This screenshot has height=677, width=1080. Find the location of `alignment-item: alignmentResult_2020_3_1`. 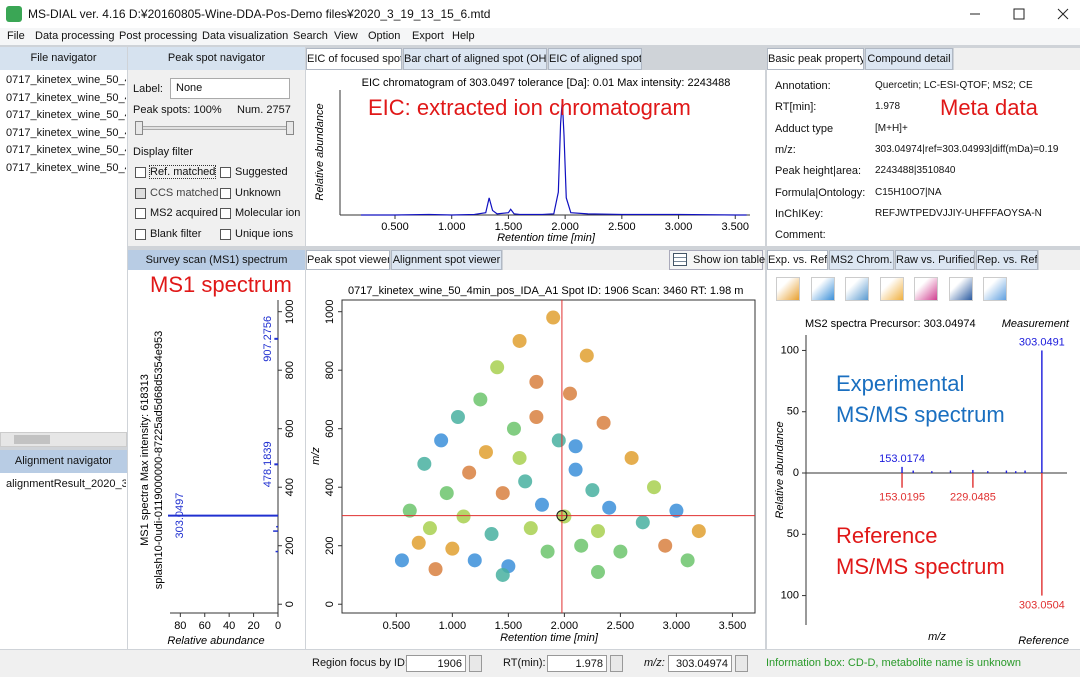

alignment-item: alignmentResult_2020_3_1 is located at coordinates (66, 484).